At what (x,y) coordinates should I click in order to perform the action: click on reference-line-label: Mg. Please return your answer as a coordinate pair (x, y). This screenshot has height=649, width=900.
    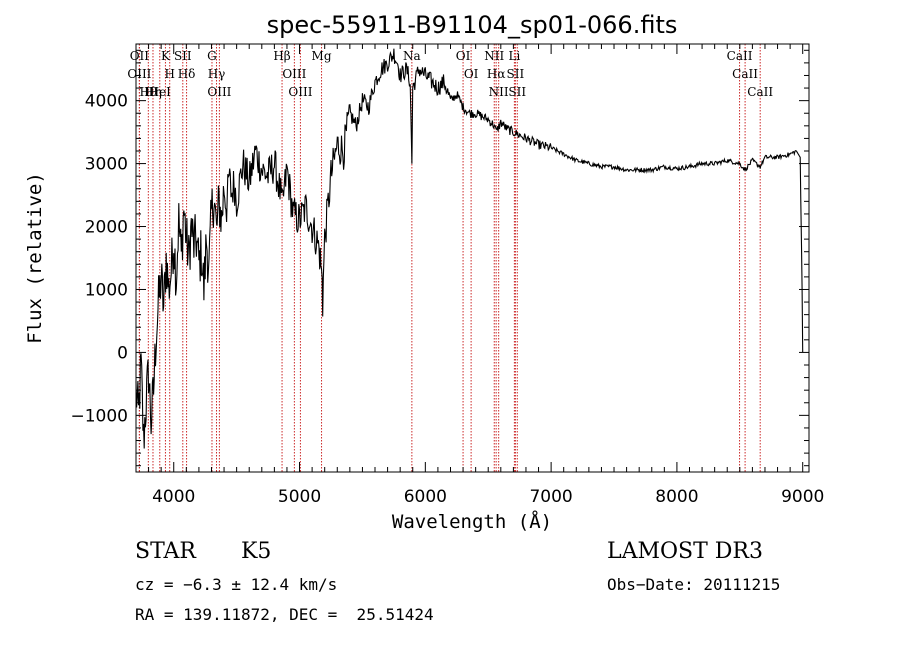
    Looking at the image, I should click on (322, 56).